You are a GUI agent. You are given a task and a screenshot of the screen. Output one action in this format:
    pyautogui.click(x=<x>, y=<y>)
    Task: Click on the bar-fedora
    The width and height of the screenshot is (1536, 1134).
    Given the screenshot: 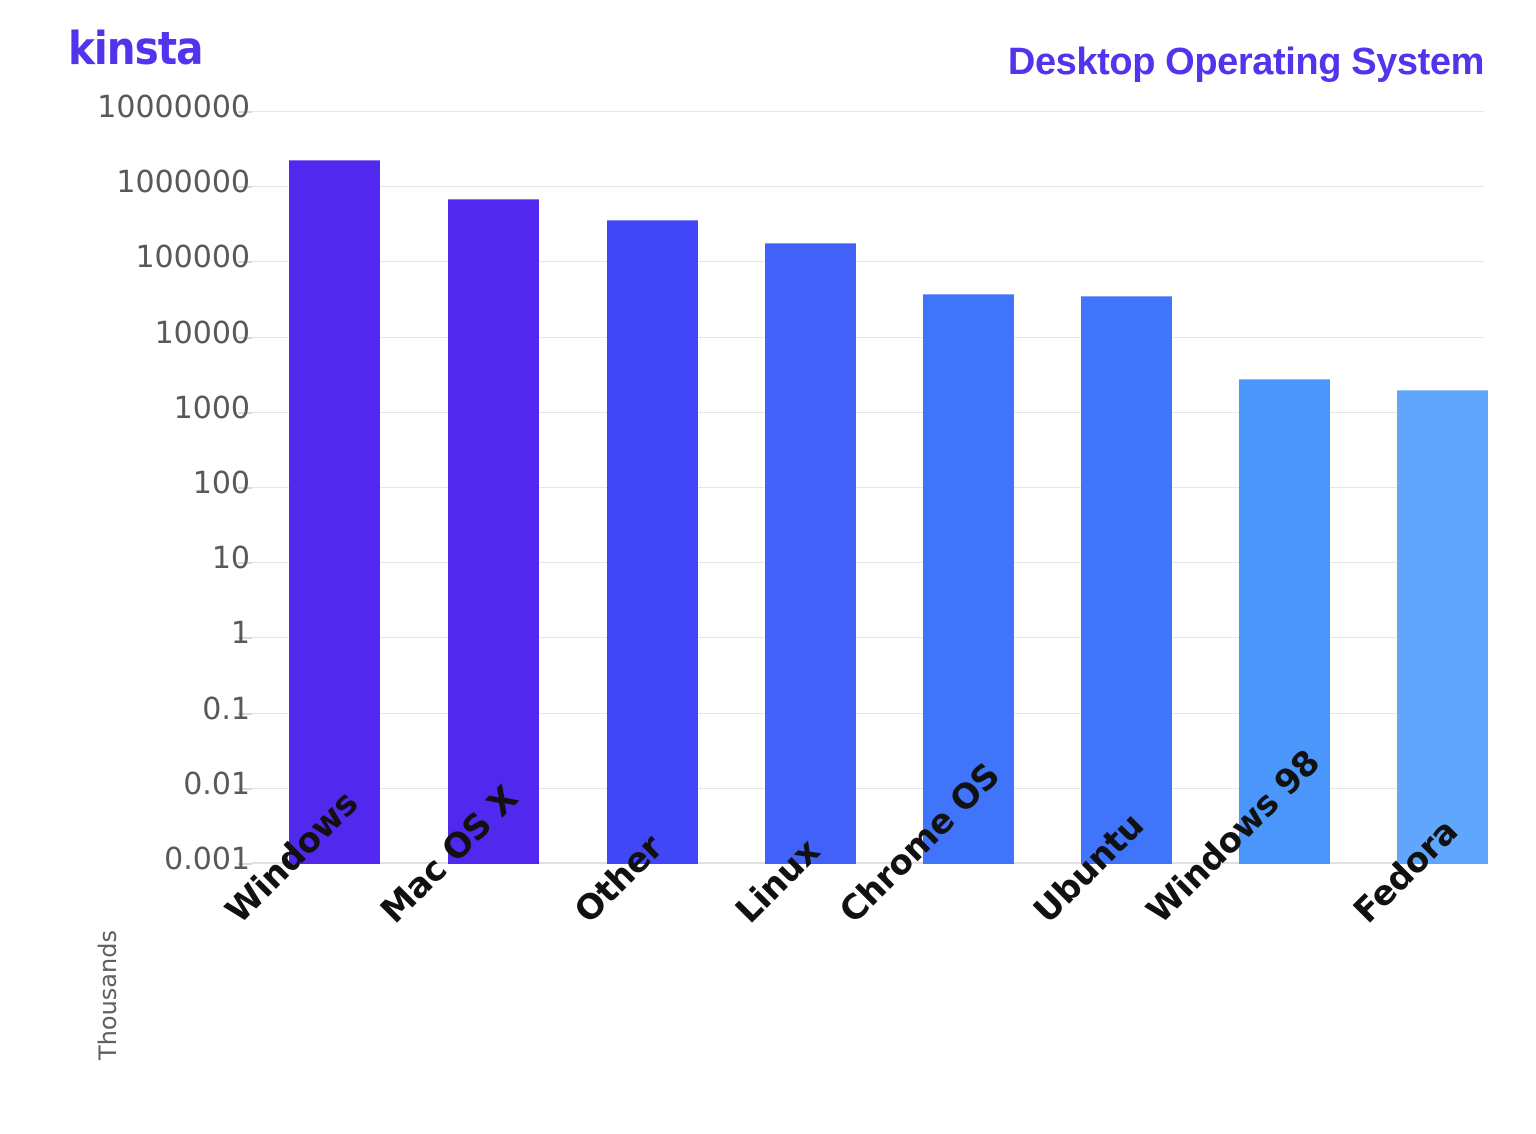 What is the action you would take?
    pyautogui.click(x=1442, y=627)
    